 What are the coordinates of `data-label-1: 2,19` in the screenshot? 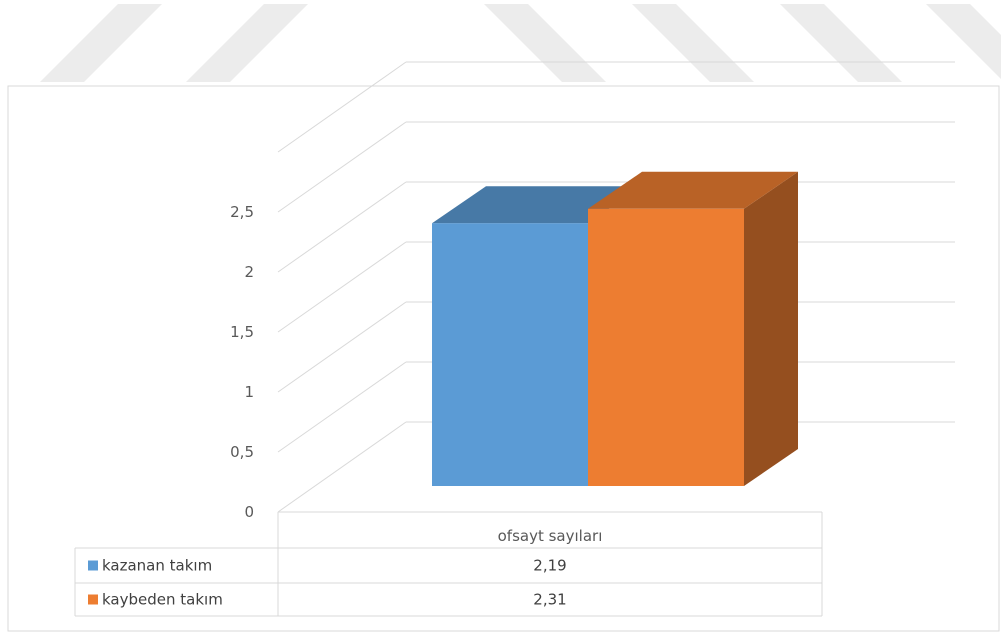 It's located at (549, 566).